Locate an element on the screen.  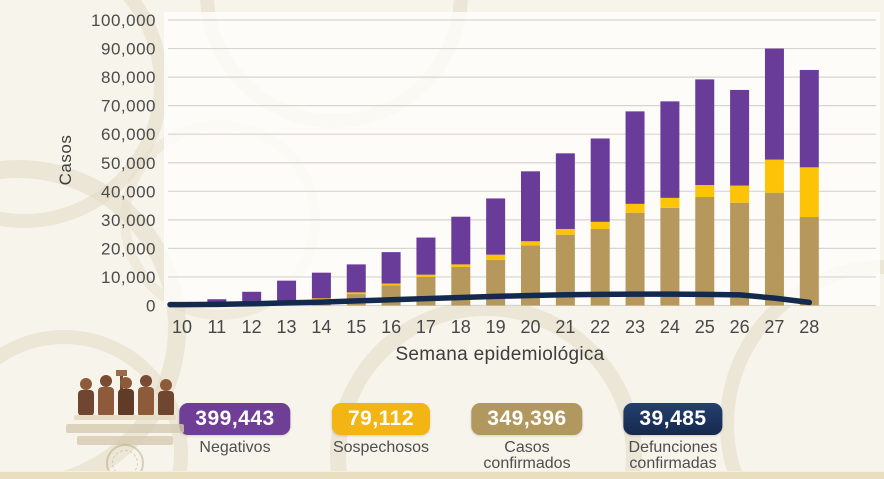
negativos-count-badge: 399,443 is located at coordinates (235, 419).